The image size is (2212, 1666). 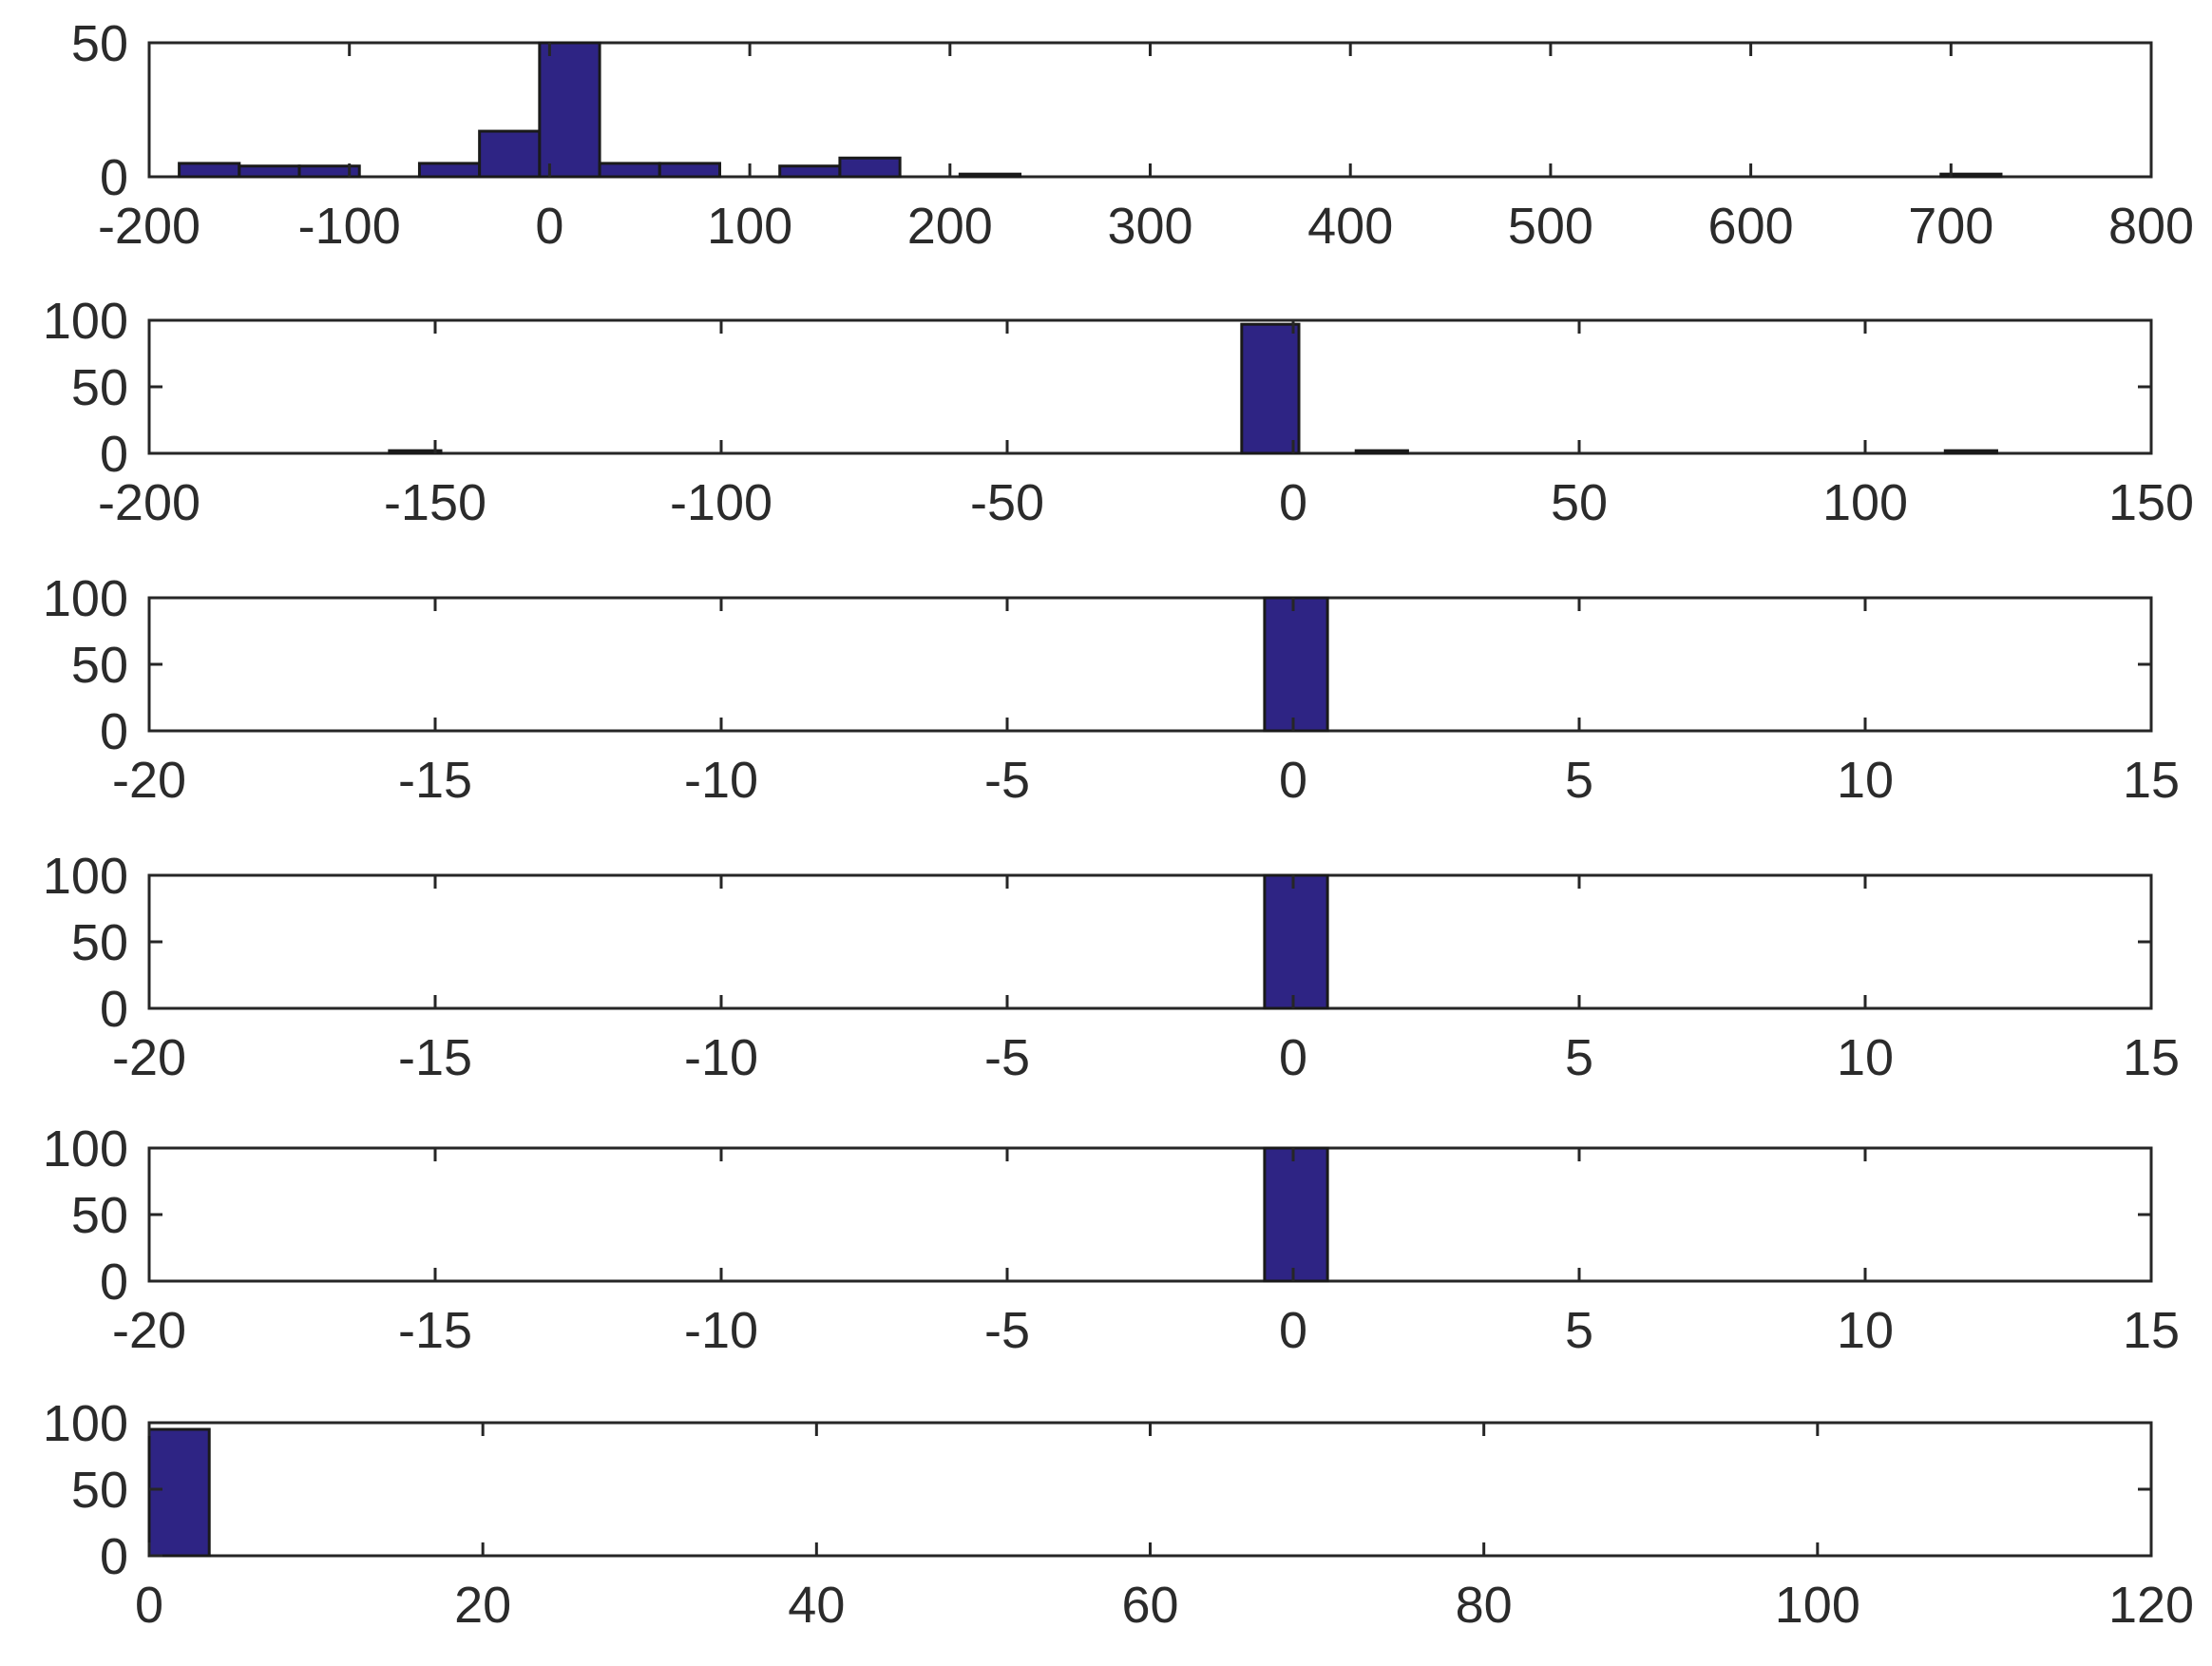 What do you see at coordinates (1484, 1605) in the screenshot?
I see `x-tick-label: 80` at bounding box center [1484, 1605].